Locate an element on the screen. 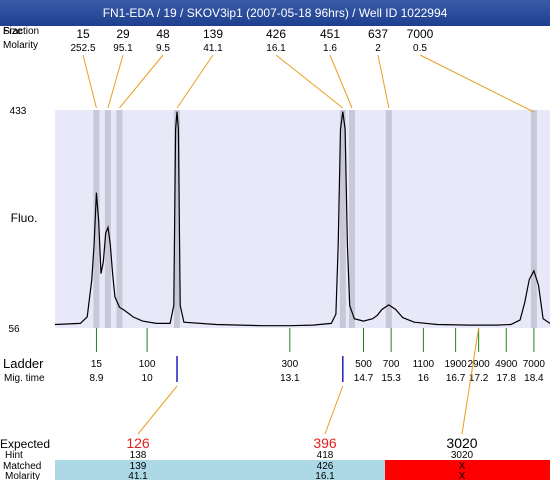 The image size is (550, 480). peak-size-label: 15 is located at coordinates (83, 34).